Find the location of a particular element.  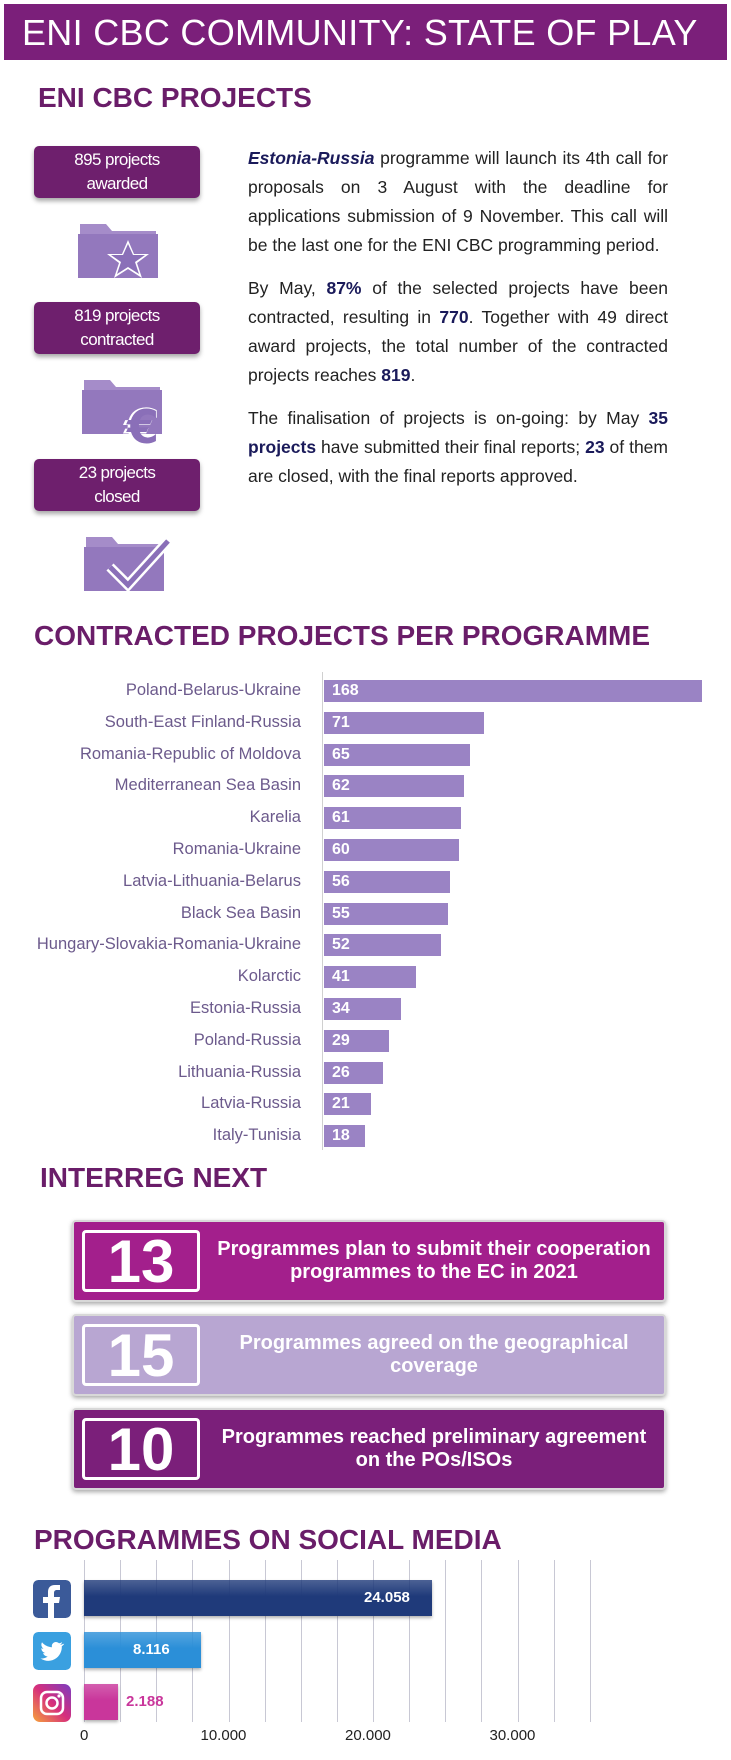

bar-value-label: 62 is located at coordinates (341, 786).